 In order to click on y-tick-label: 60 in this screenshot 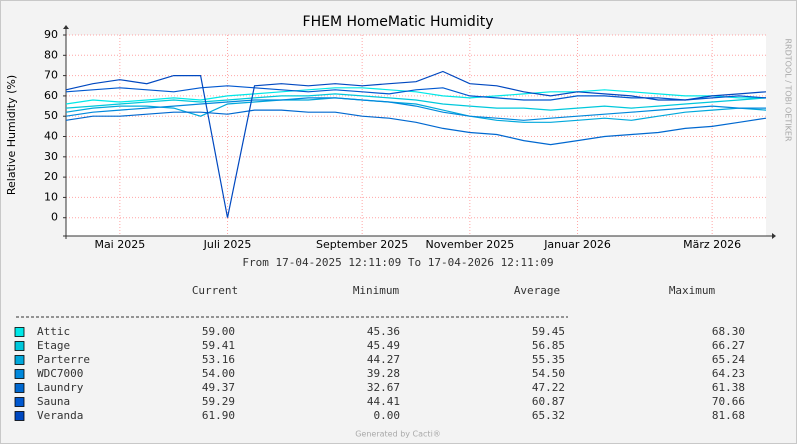, I will do `click(51, 95)`.